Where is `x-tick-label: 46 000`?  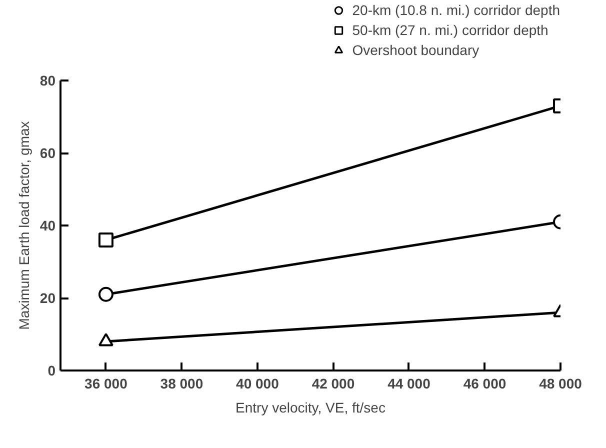 x-tick-label: 46 000 is located at coordinates (484, 384).